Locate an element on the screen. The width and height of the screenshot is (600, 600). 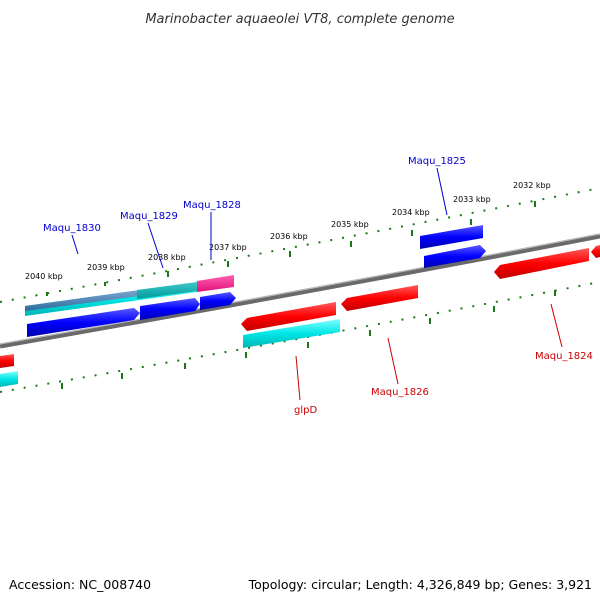
feature-cyan-reverse is located at coordinates (291, 333).